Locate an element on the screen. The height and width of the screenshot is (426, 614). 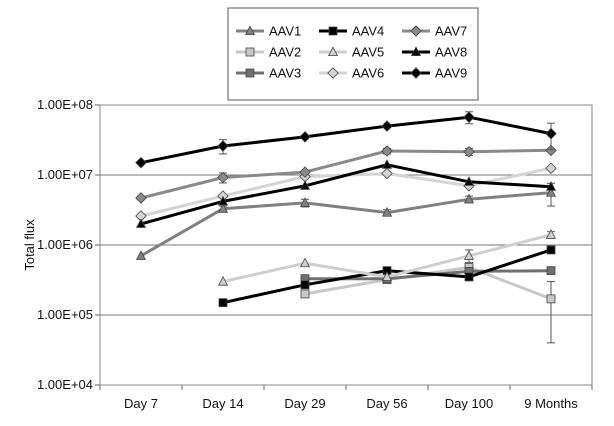
series-aav1 is located at coordinates (346, 221).